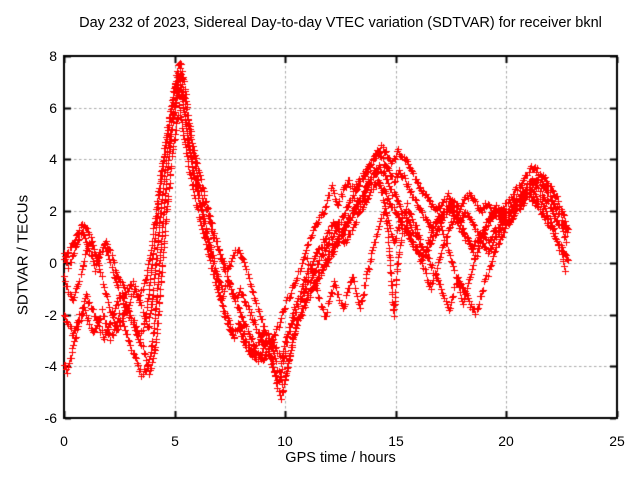  Describe the element at coordinates (175, 441) in the screenshot. I see `x-tick-label-5: 5` at that location.